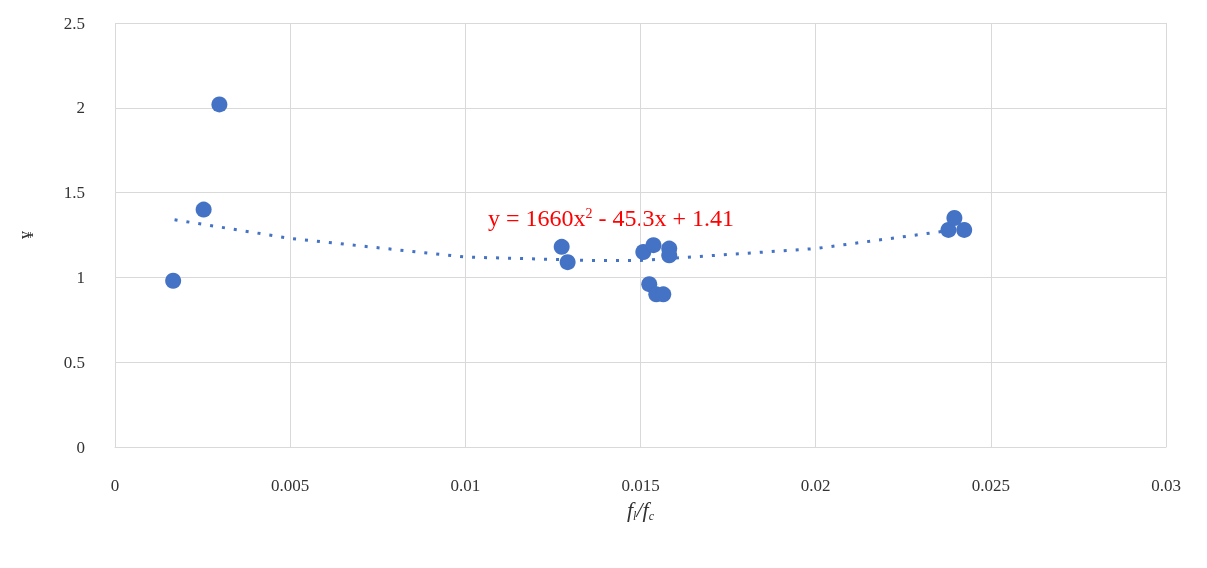 The width and height of the screenshot is (1207, 568). I want to click on x-tick-label: 0.02, so click(815, 485).